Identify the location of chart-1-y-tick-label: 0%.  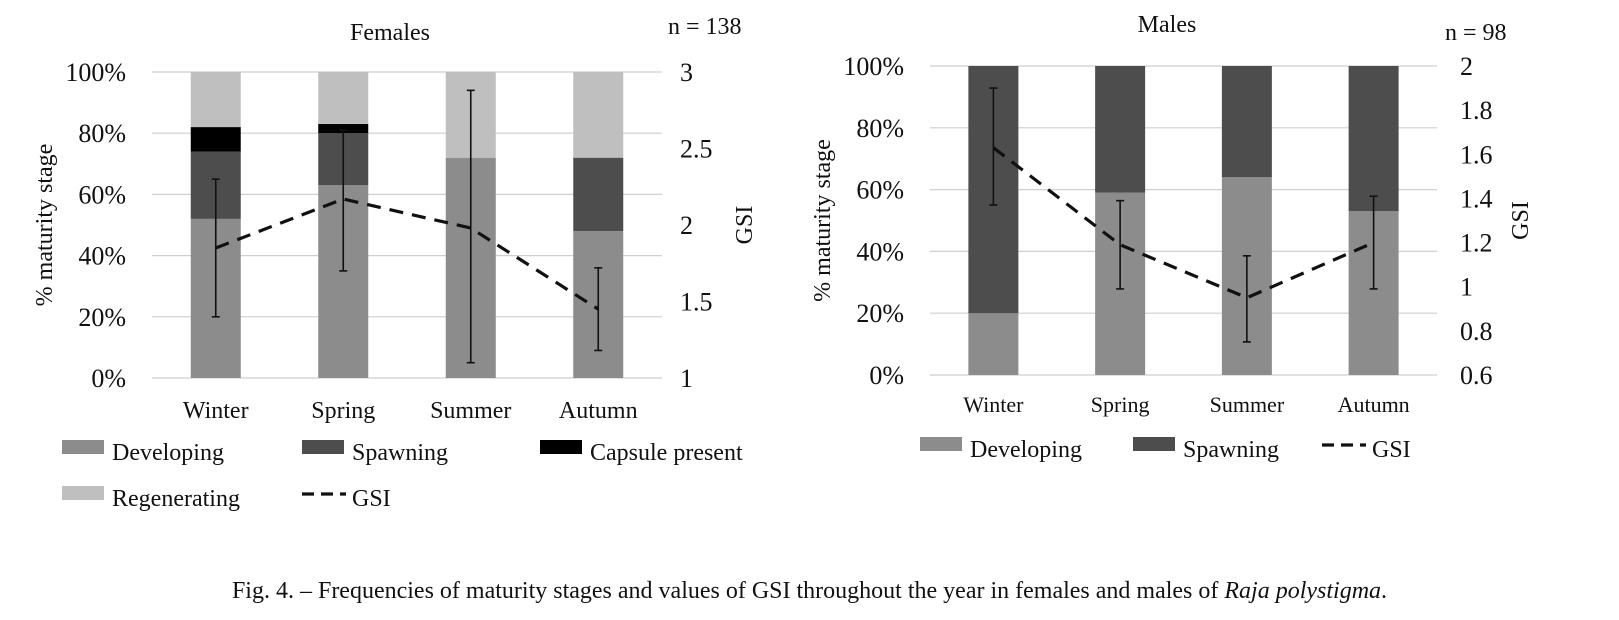
(108, 378).